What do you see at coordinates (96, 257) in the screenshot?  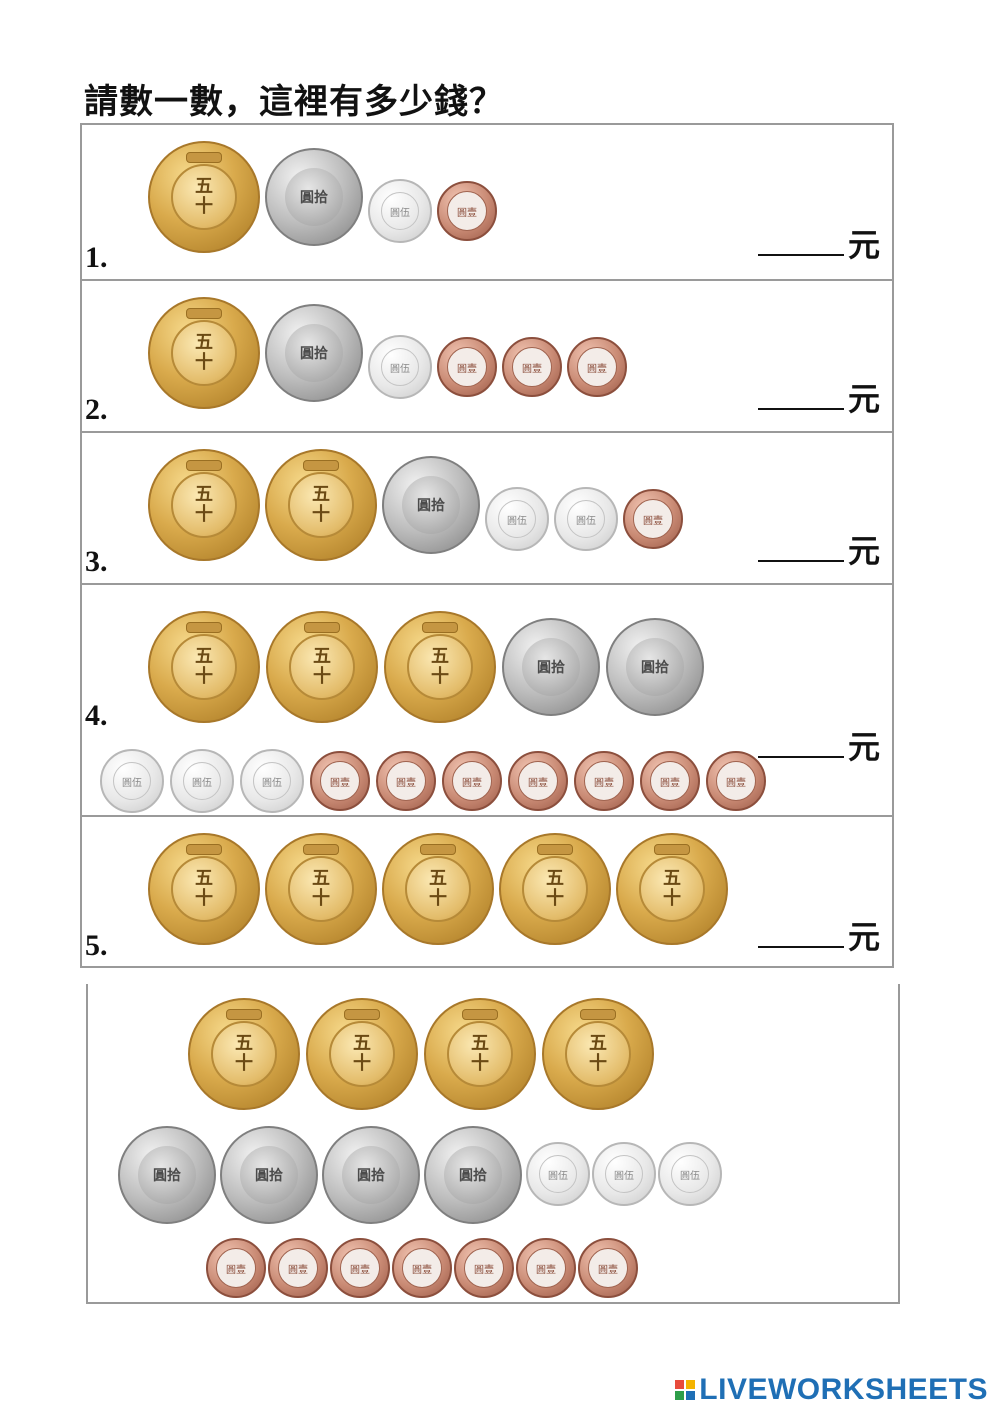 I see `question-number: 1.` at bounding box center [96, 257].